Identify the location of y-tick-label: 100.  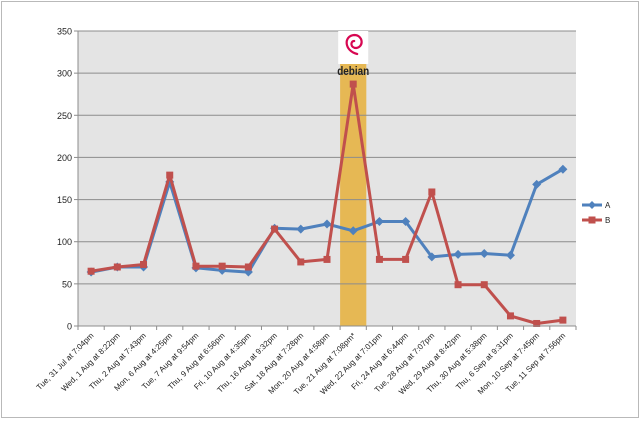
(64, 242).